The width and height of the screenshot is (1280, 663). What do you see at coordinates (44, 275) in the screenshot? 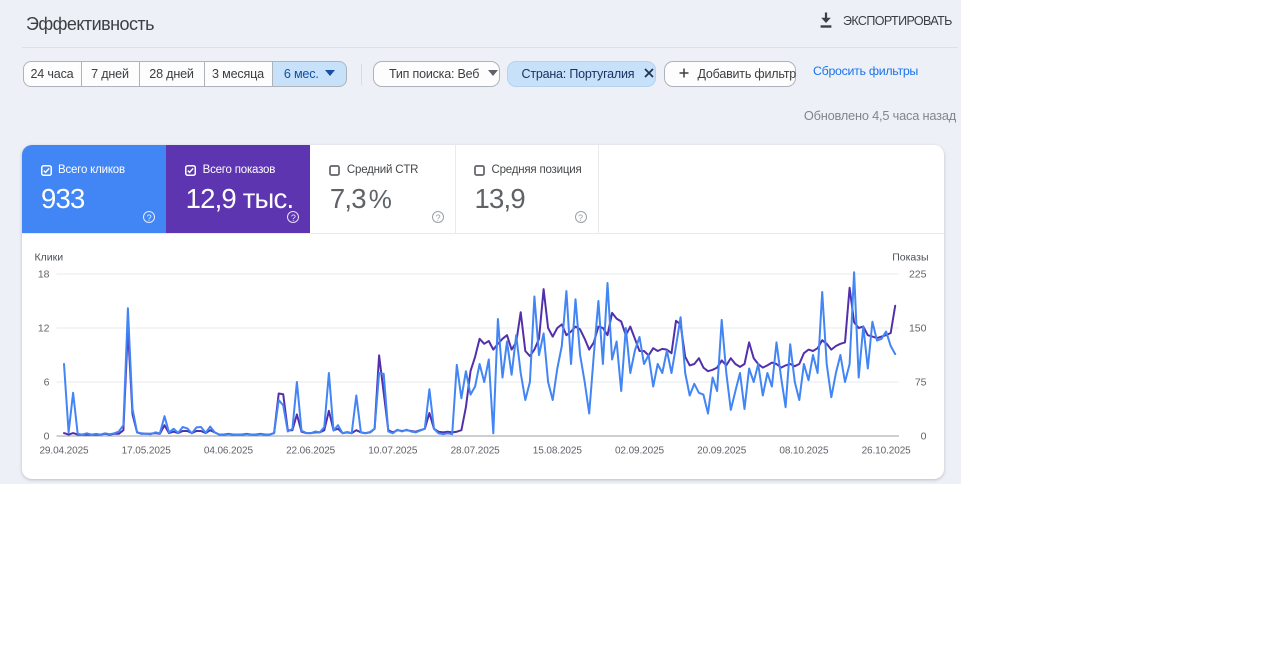
I see `svg-text: 18` at bounding box center [44, 275].